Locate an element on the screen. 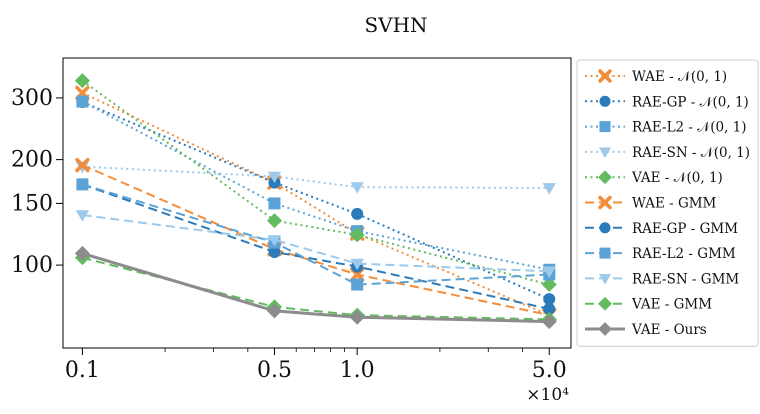 This screenshot has width=760, height=414. legend-item: VAE - Ours is located at coordinates (646, 330).